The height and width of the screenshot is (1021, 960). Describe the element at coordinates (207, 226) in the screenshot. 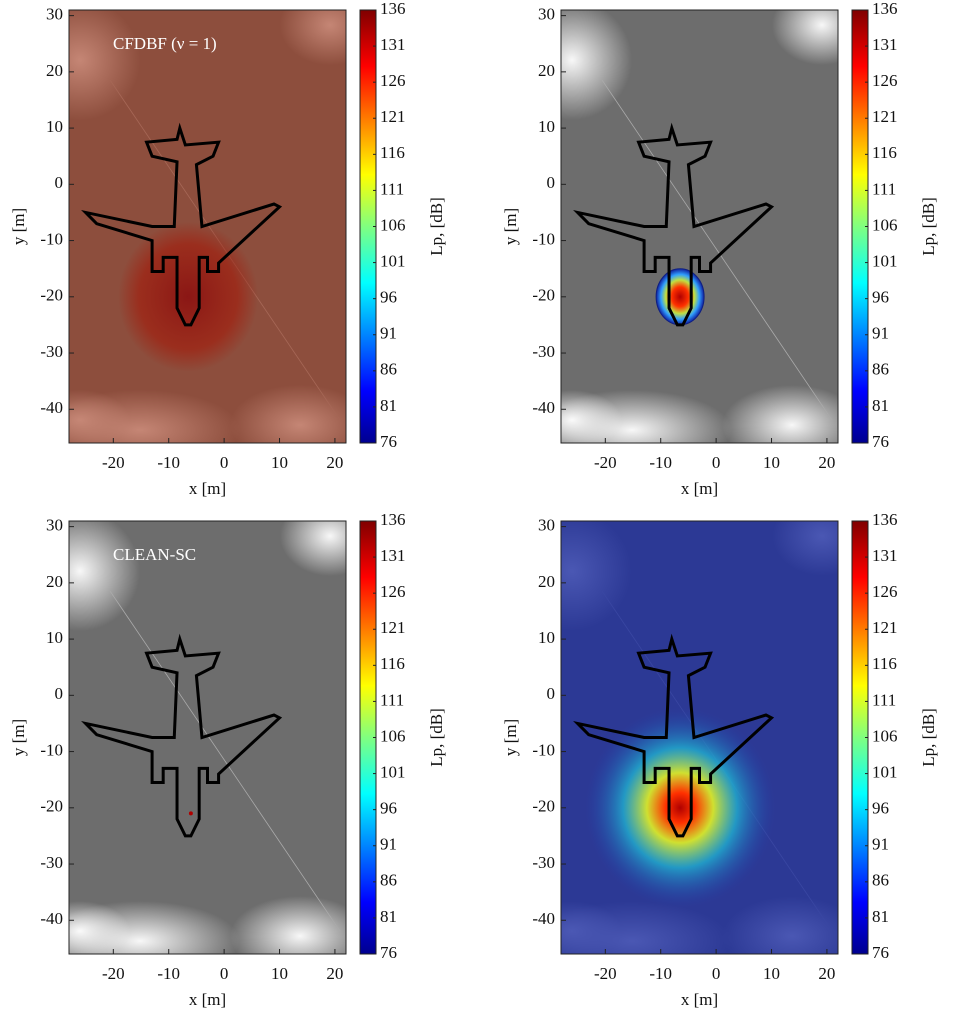

I see `map` at that location.